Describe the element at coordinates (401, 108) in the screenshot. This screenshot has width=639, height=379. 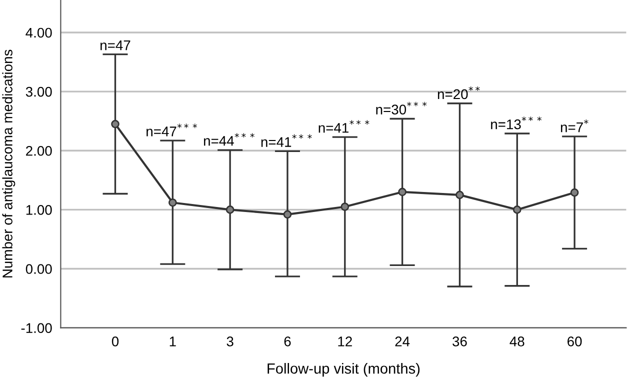
I see `annotation: n=30$^{***}$` at that location.